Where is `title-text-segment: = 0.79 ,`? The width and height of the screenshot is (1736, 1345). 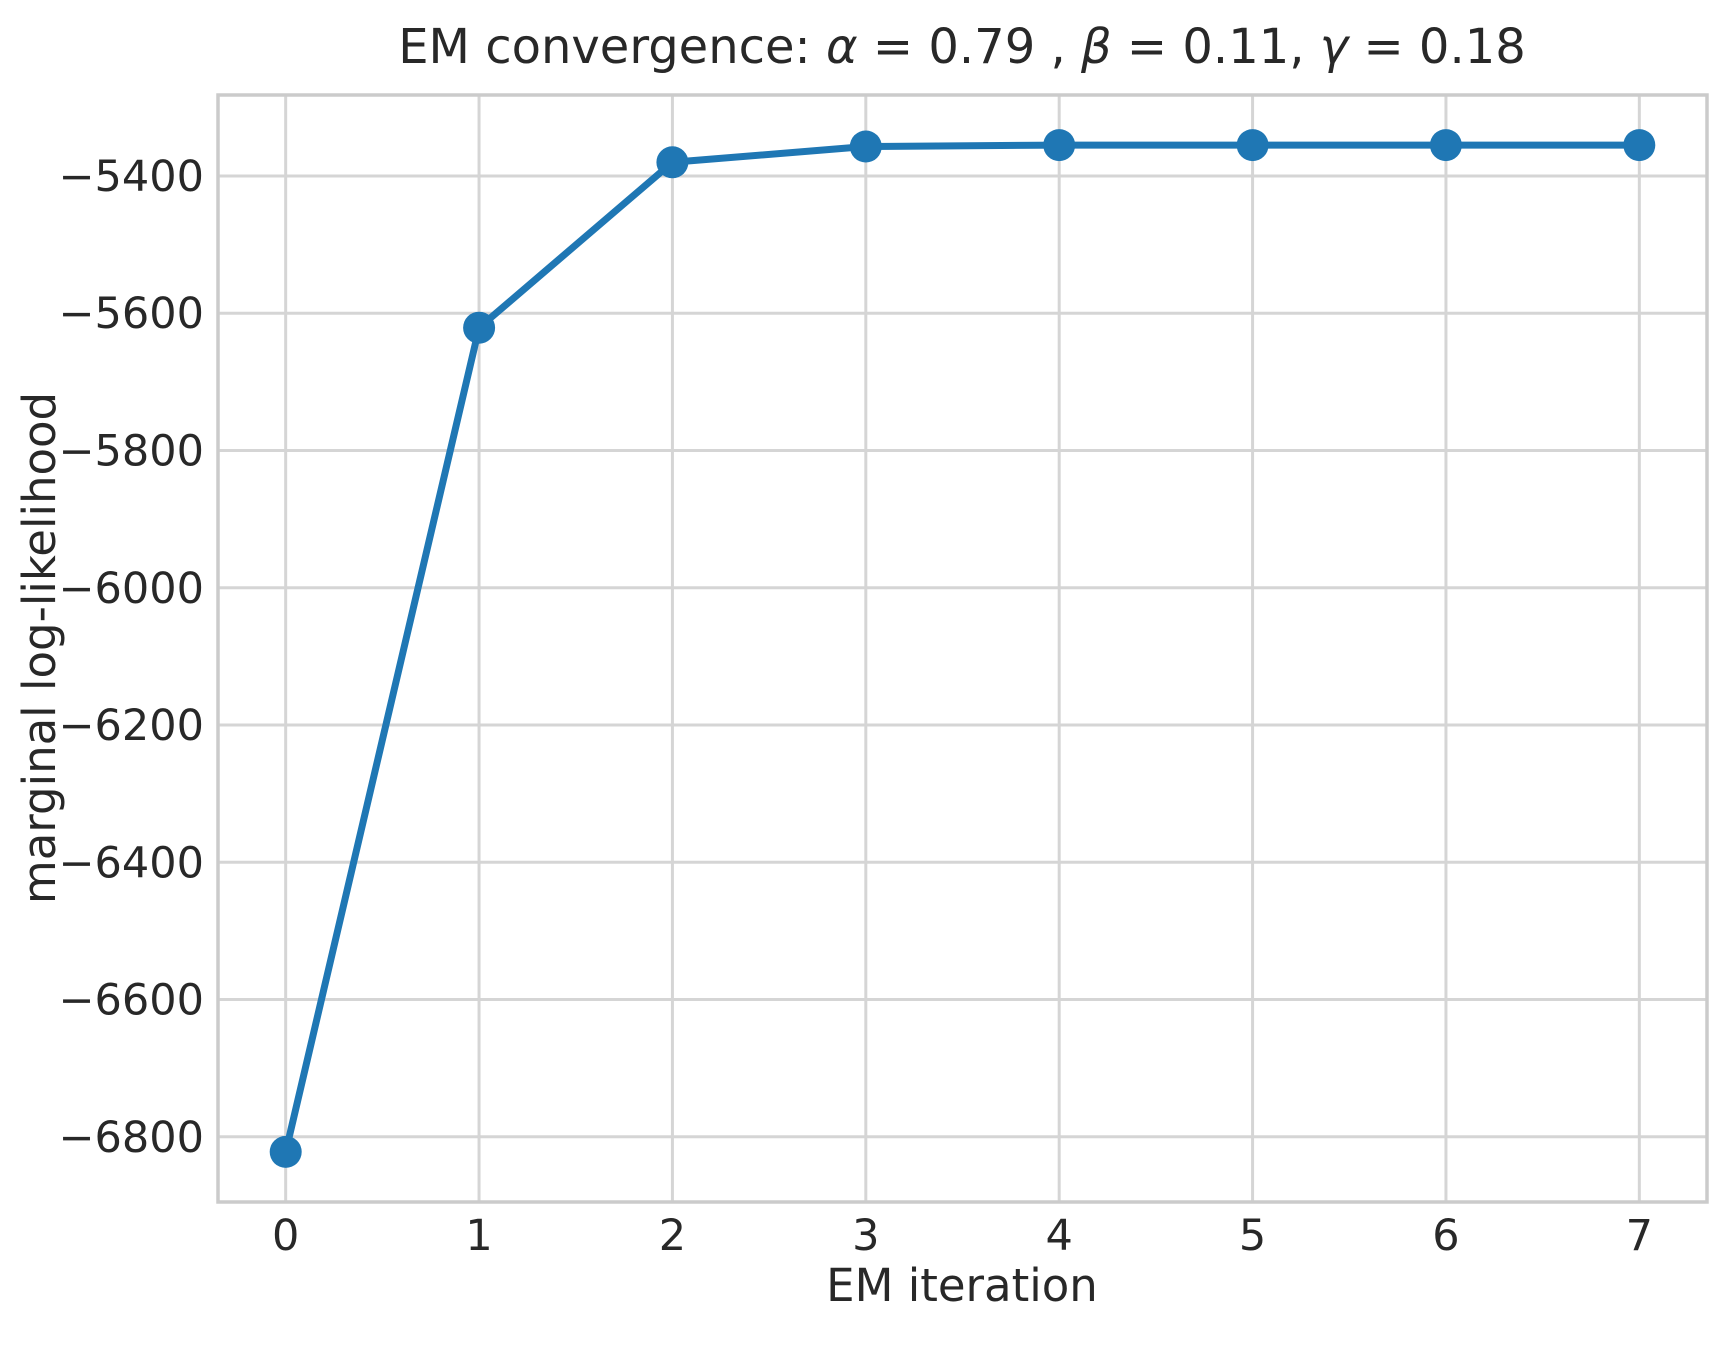 title-text-segment: = 0.79 , is located at coordinates (969, 47).